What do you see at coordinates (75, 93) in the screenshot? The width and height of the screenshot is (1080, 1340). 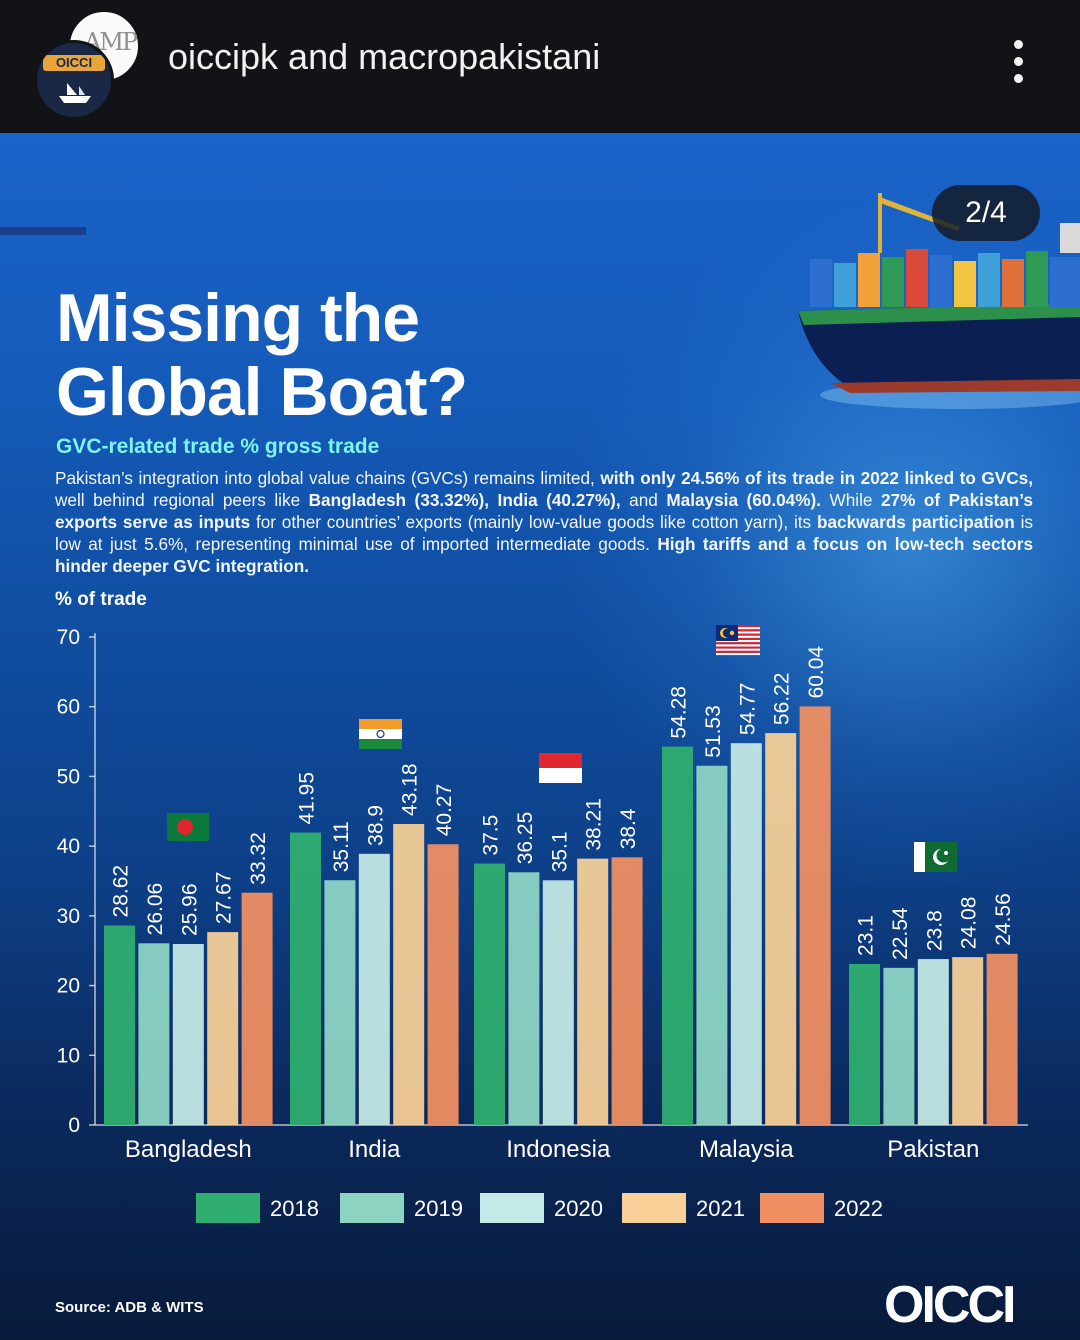 I see `boat-icon` at bounding box center [75, 93].